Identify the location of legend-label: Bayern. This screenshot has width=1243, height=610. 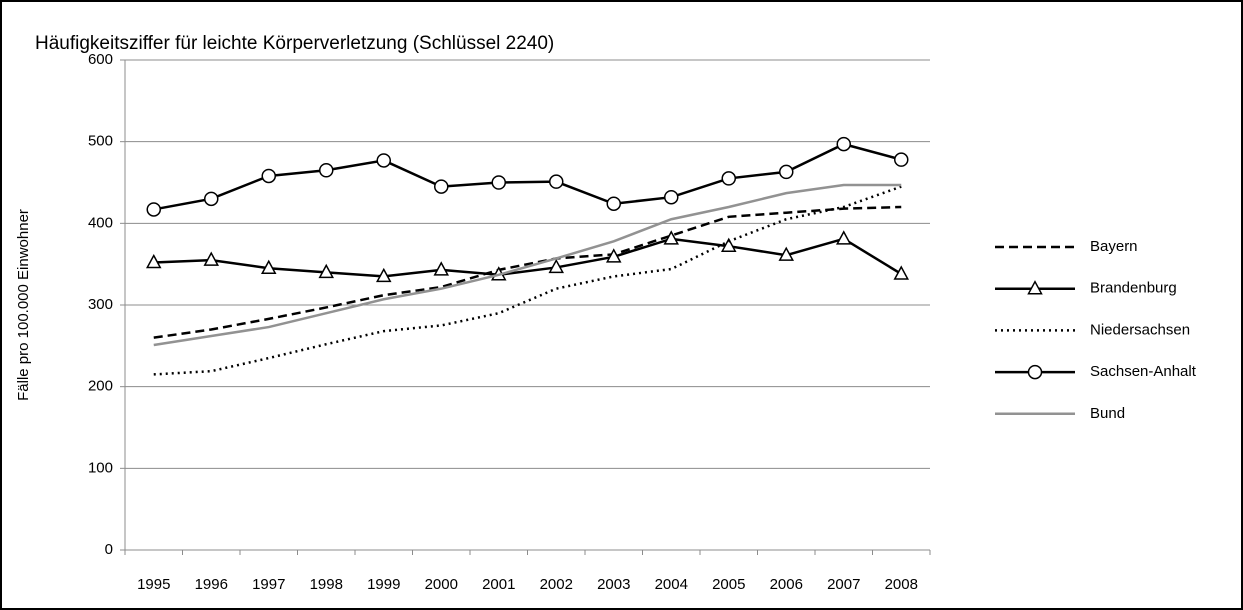
(1114, 246).